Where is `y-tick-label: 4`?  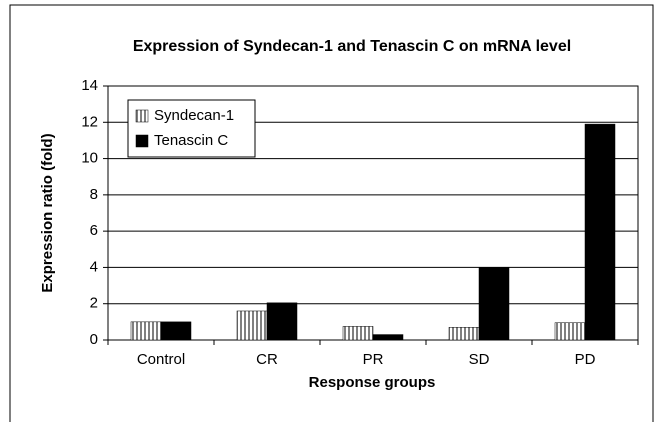 y-tick-label: 4 is located at coordinates (94, 266).